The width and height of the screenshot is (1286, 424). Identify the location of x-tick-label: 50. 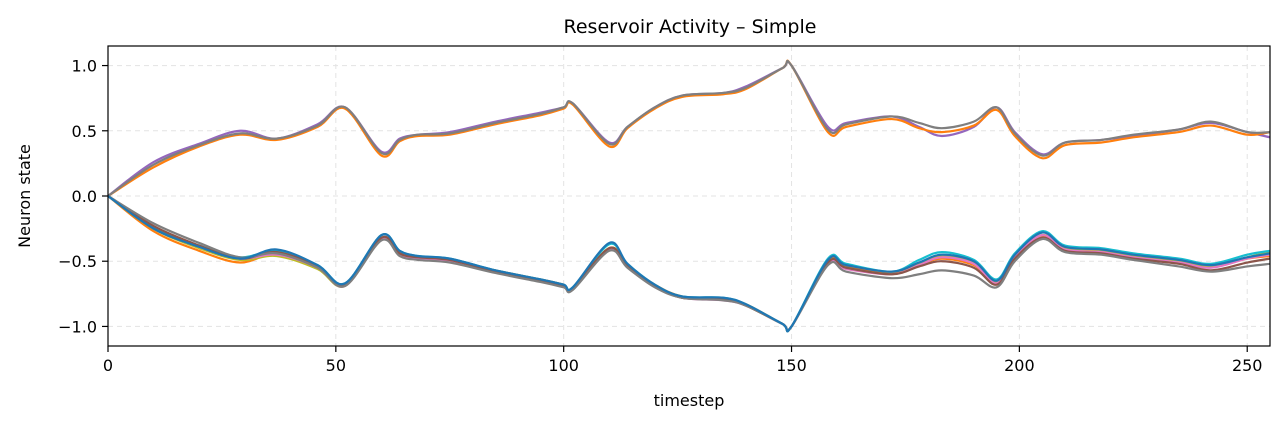
(336, 365).